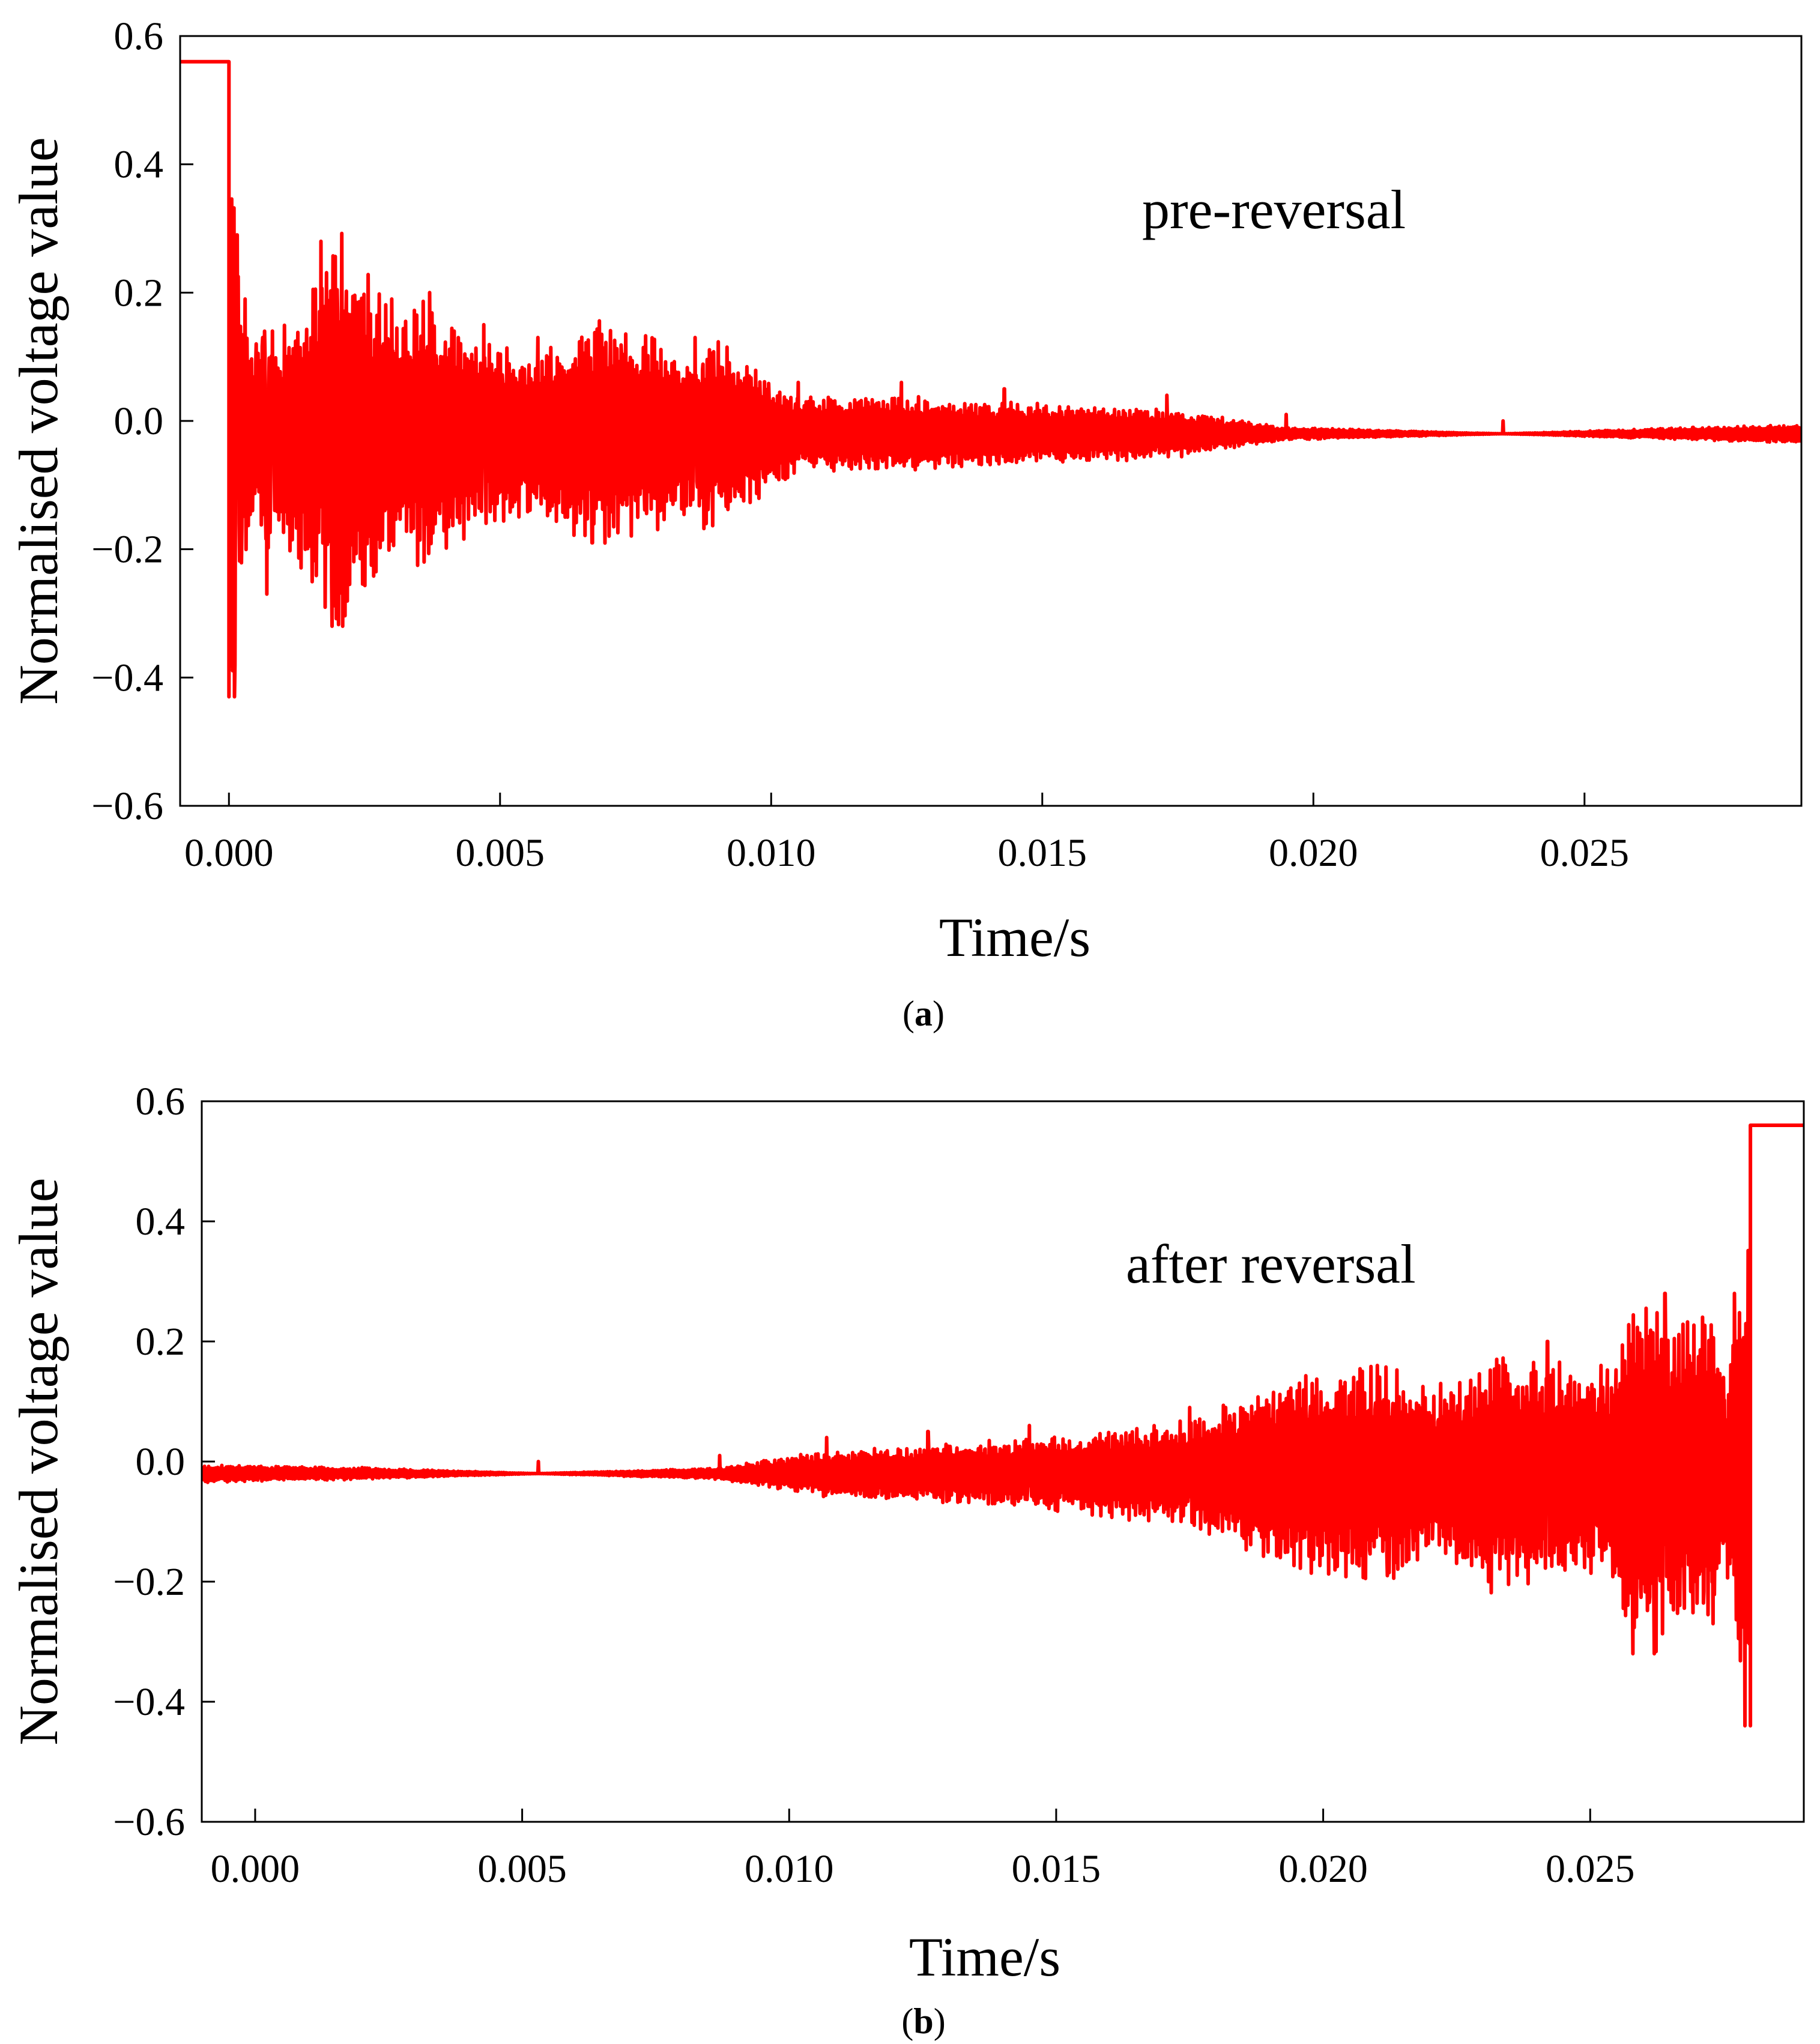 Image resolution: width=1820 pixels, height=2044 pixels. I want to click on panel-caption-letter: a, so click(924, 1013).